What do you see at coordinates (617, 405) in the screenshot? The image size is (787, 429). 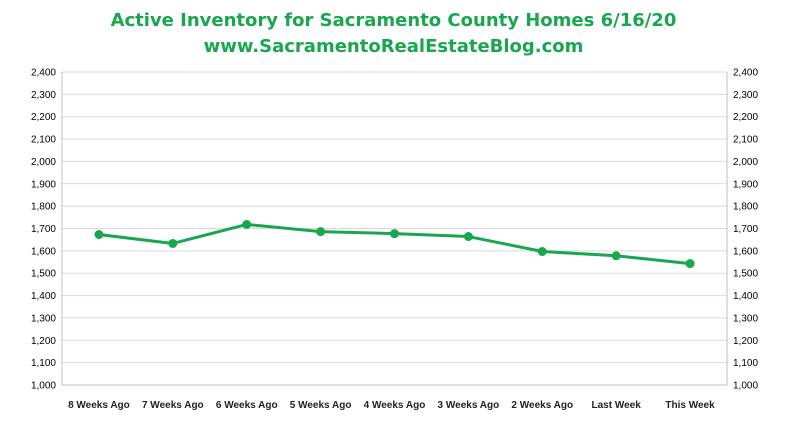 I see `x-tick-label: Last Week` at bounding box center [617, 405].